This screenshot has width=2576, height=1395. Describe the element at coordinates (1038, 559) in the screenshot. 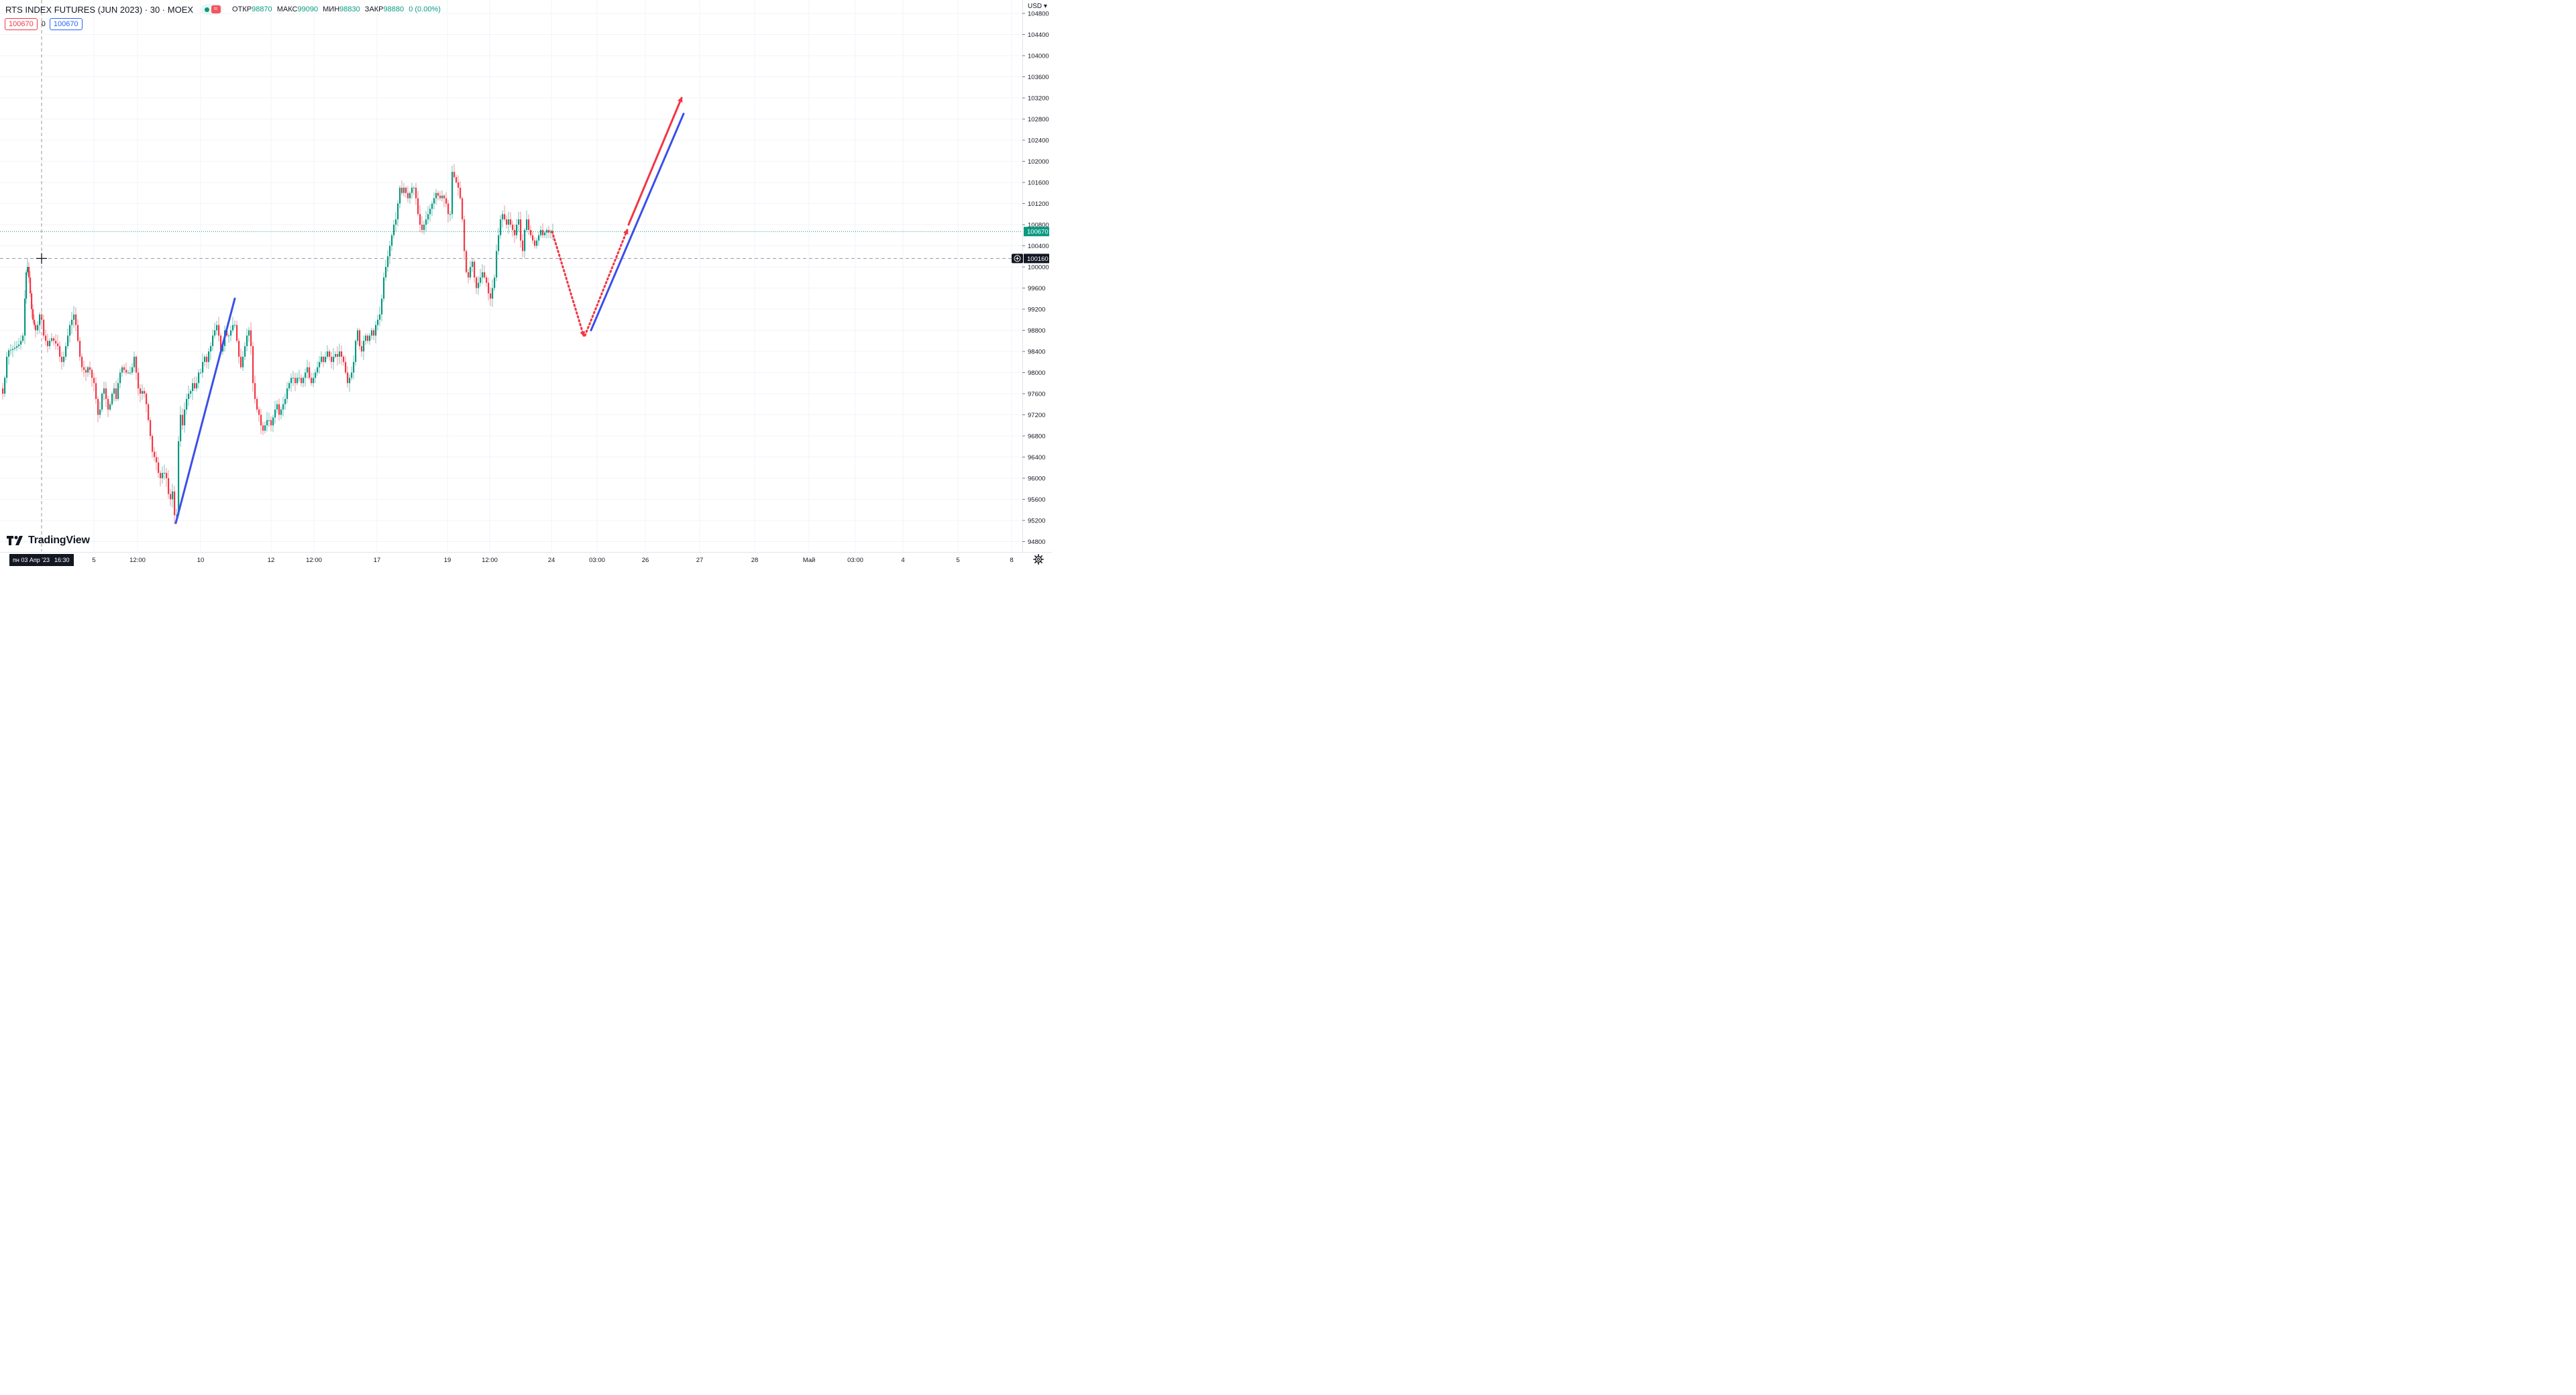

I see `gear-icon` at that location.